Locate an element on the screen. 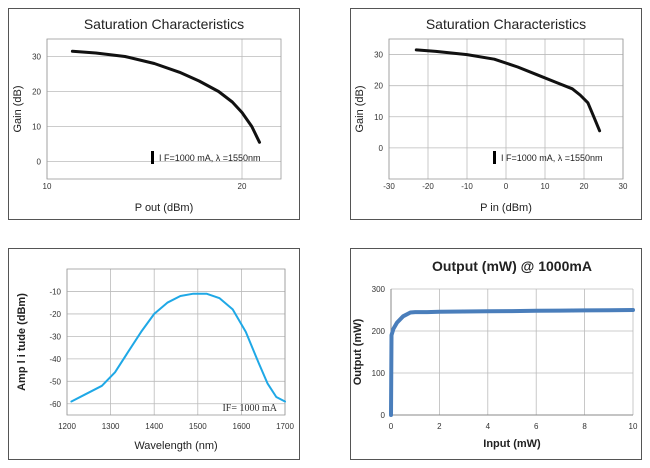 The height and width of the screenshot is (468, 650). y-tick-label: -30 is located at coordinates (55, 336).